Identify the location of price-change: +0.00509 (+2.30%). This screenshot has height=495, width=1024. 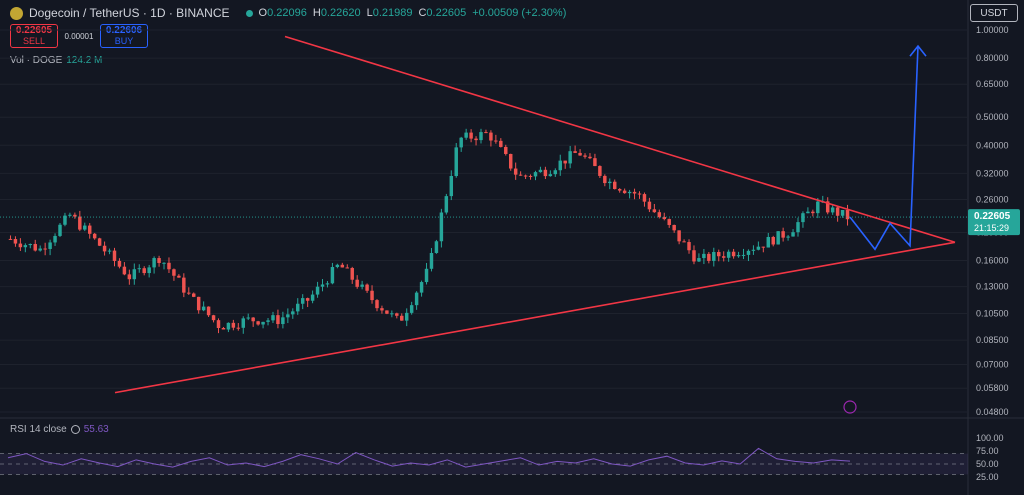
(519, 13).